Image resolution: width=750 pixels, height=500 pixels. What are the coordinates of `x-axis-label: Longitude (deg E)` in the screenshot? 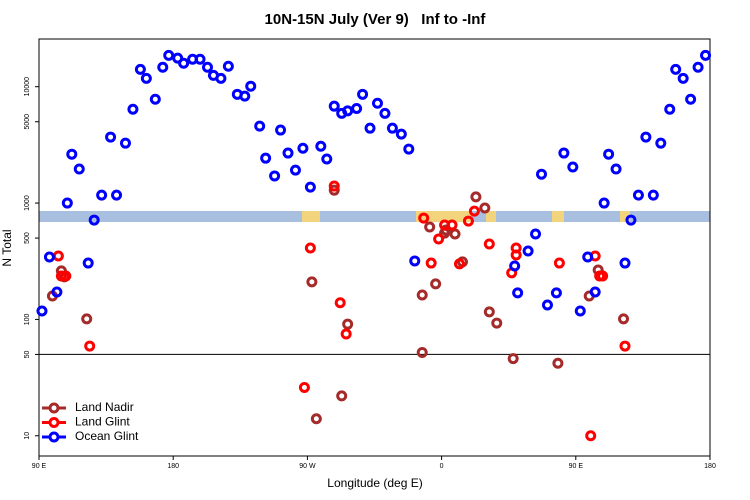 It's located at (374, 483).